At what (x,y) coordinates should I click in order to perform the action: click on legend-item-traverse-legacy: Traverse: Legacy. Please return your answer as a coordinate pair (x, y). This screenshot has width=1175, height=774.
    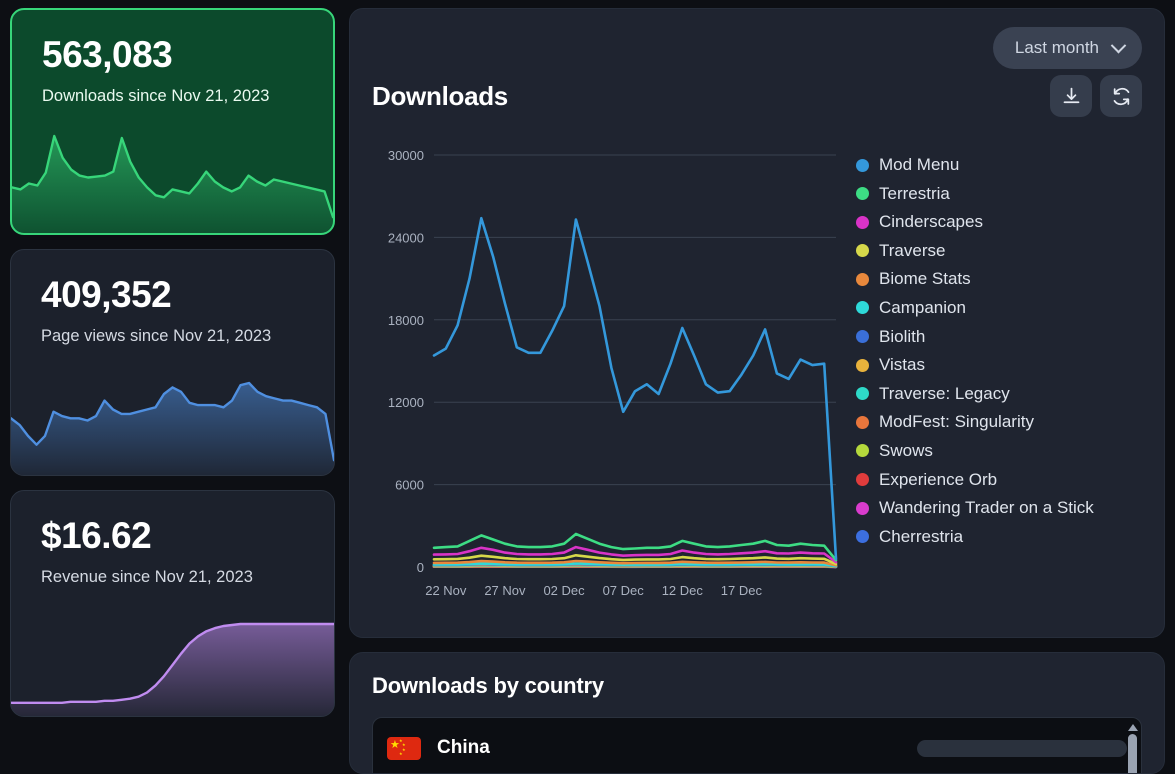
    Looking at the image, I should click on (999, 394).